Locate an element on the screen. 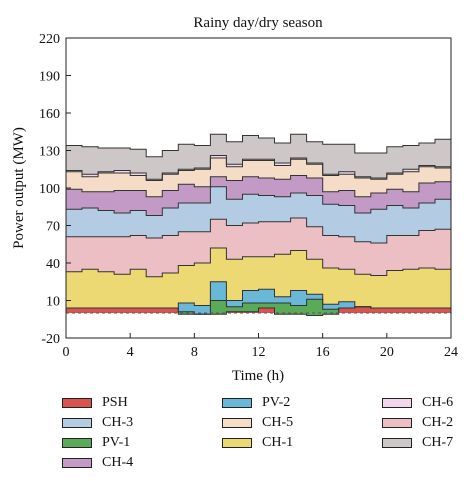 This screenshot has height=481, width=474. y-axis: -20 10 40 70 100 130 160 190 220 is located at coordinates (55, 189).